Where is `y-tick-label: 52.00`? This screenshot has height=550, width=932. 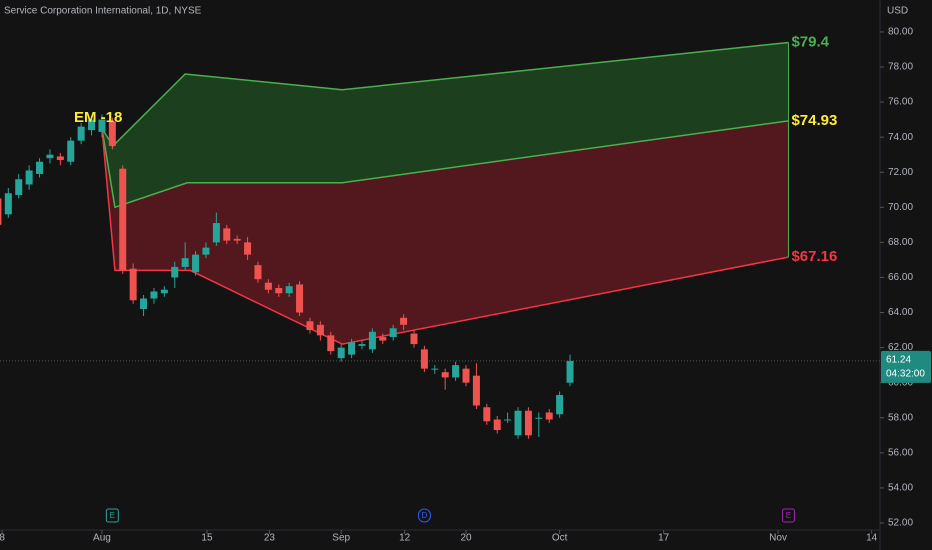
y-tick-label: 52.00 is located at coordinates (900, 523).